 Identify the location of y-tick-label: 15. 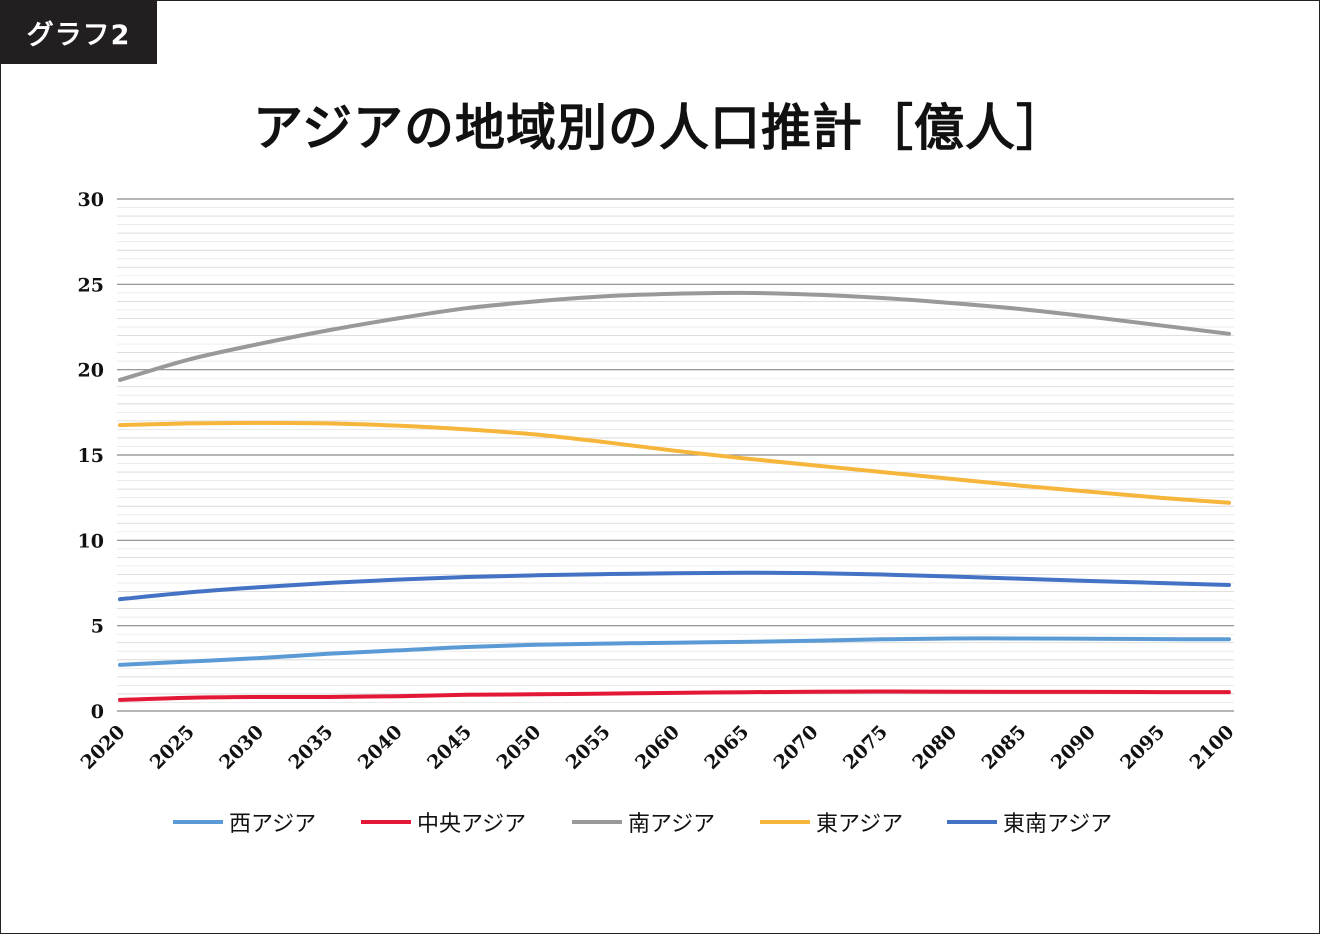
(91, 456).